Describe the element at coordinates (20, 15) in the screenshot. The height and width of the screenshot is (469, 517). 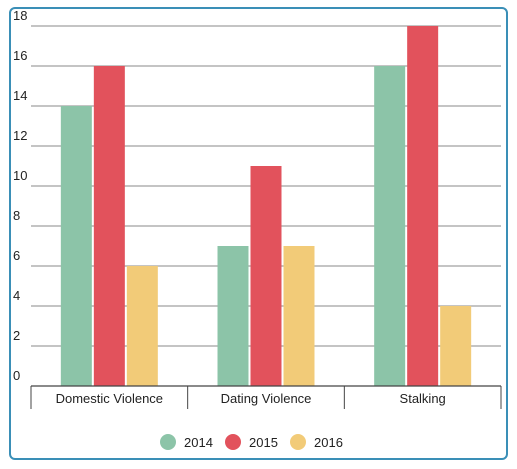
I see `y-tick-label: 18` at that location.